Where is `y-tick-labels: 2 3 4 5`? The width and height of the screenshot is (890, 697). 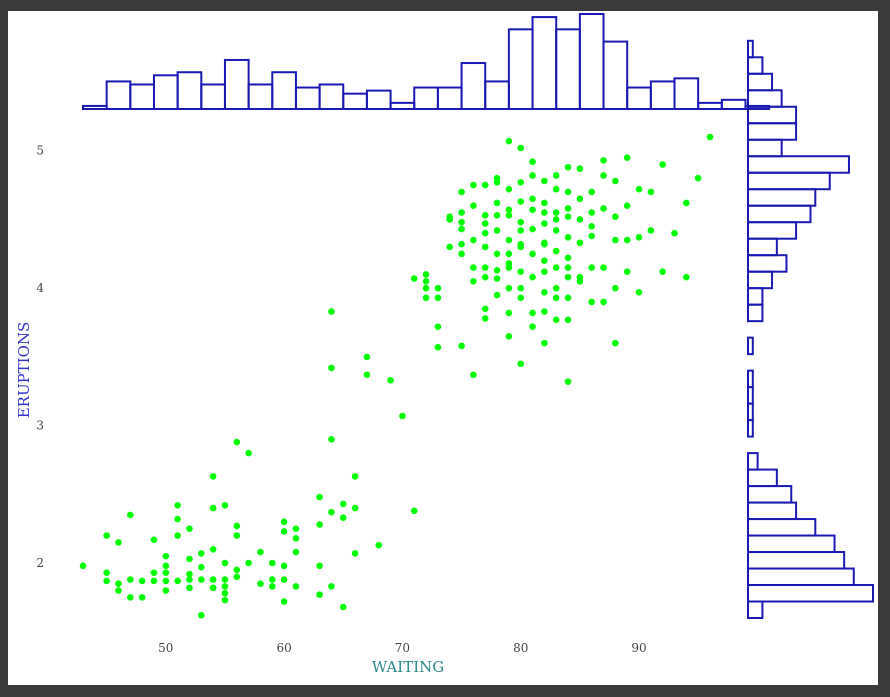
y-tick-labels: 2 3 4 5 is located at coordinates (40, 357).